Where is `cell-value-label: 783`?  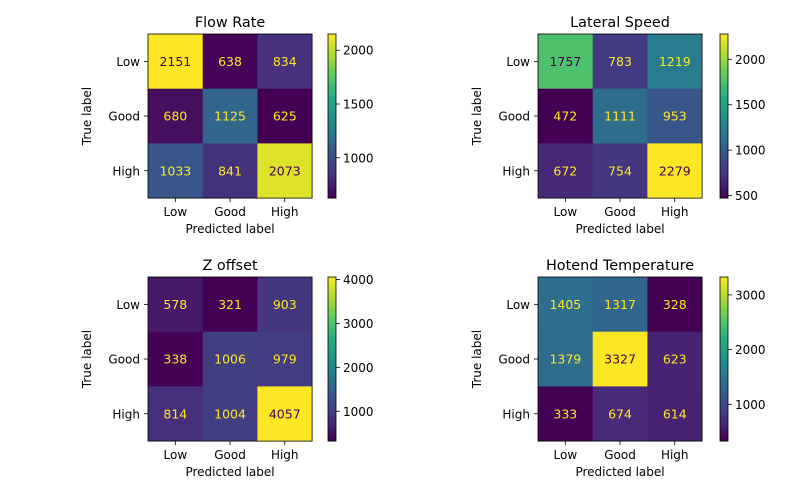 cell-value-label: 783 is located at coordinates (620, 61).